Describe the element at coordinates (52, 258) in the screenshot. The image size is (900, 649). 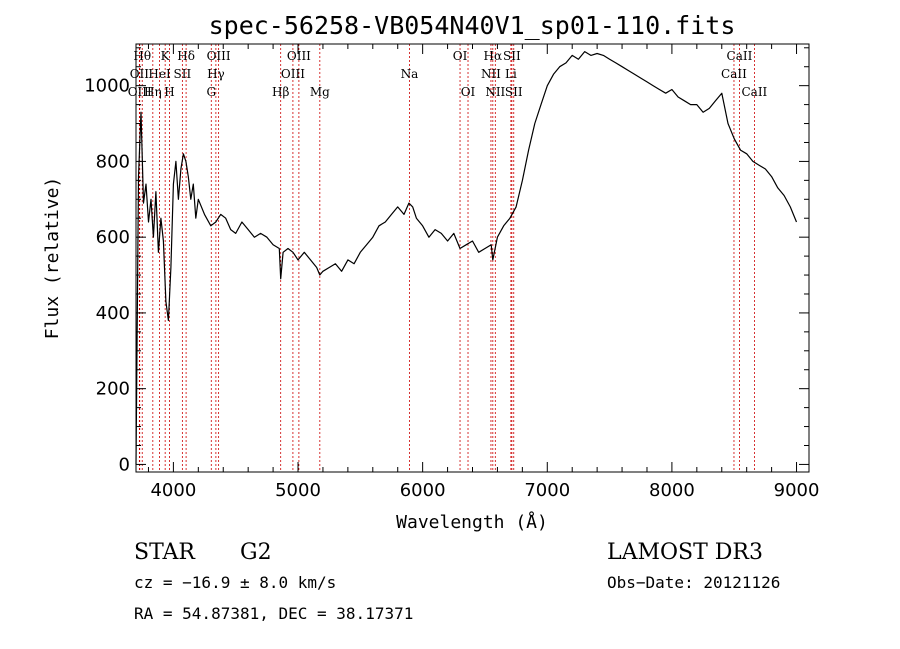
I see `y-axis-label: Flux (relative)` at that location.